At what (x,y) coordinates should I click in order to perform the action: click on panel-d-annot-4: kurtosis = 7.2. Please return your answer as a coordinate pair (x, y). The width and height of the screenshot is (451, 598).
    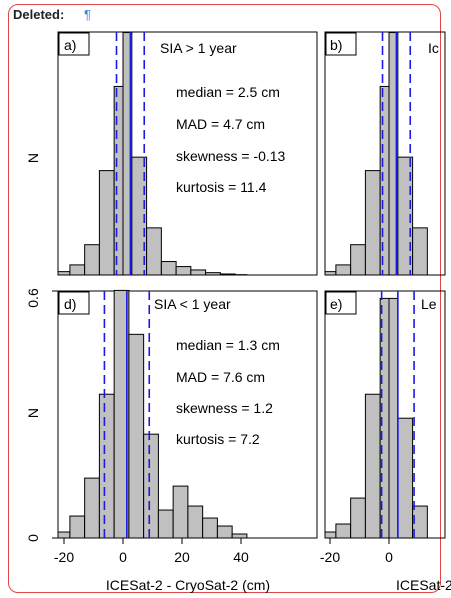
    Looking at the image, I should click on (218, 439).